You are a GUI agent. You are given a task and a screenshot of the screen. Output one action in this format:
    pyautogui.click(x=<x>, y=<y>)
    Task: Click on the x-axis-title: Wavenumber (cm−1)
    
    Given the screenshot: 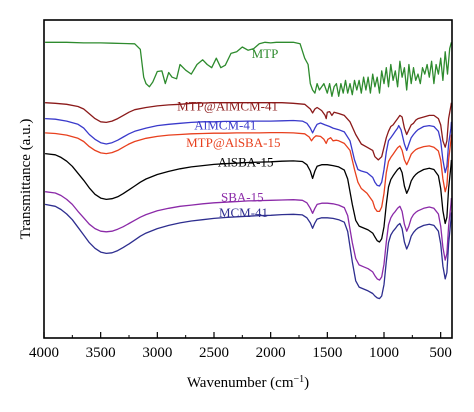 What is the action you would take?
    pyautogui.click(x=248, y=383)
    